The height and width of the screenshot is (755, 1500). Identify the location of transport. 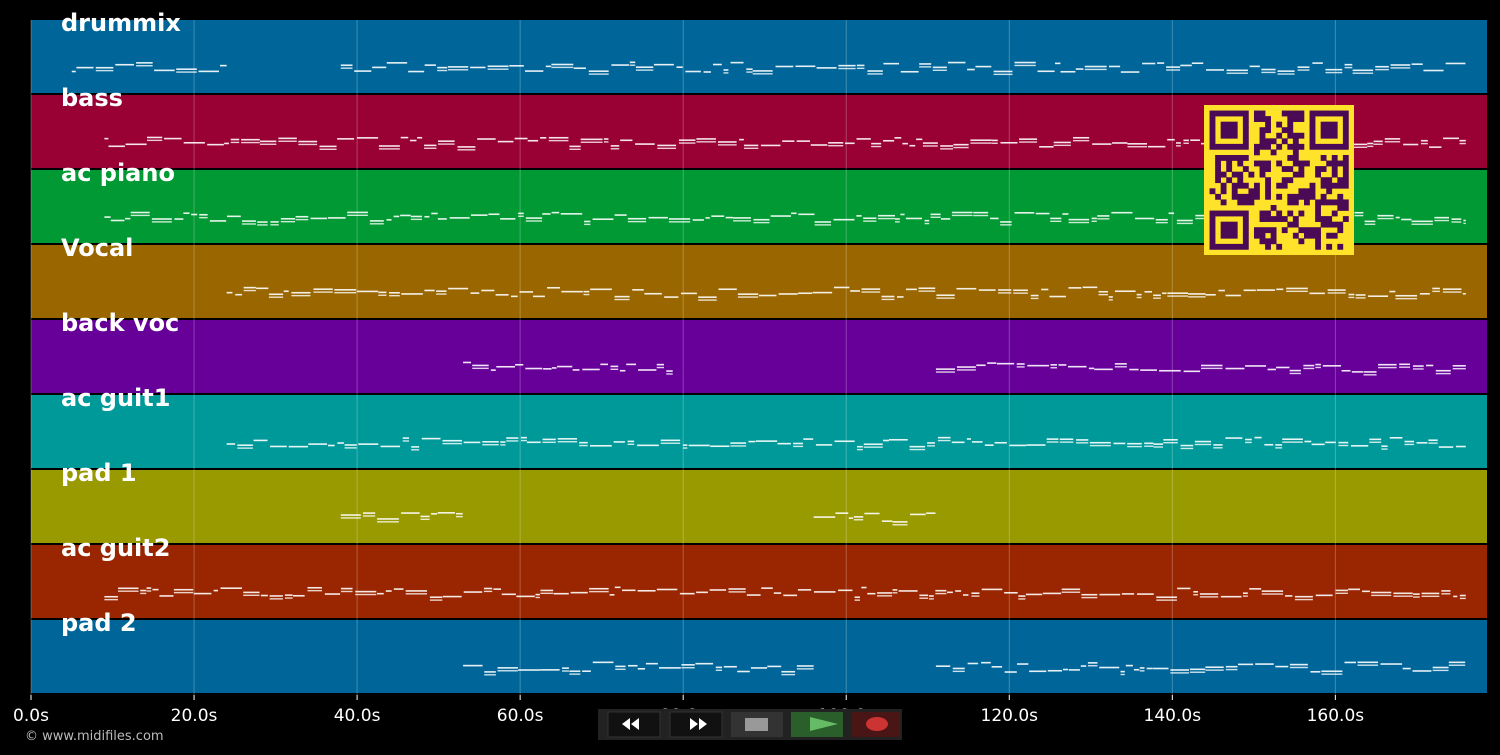
(750, 724).